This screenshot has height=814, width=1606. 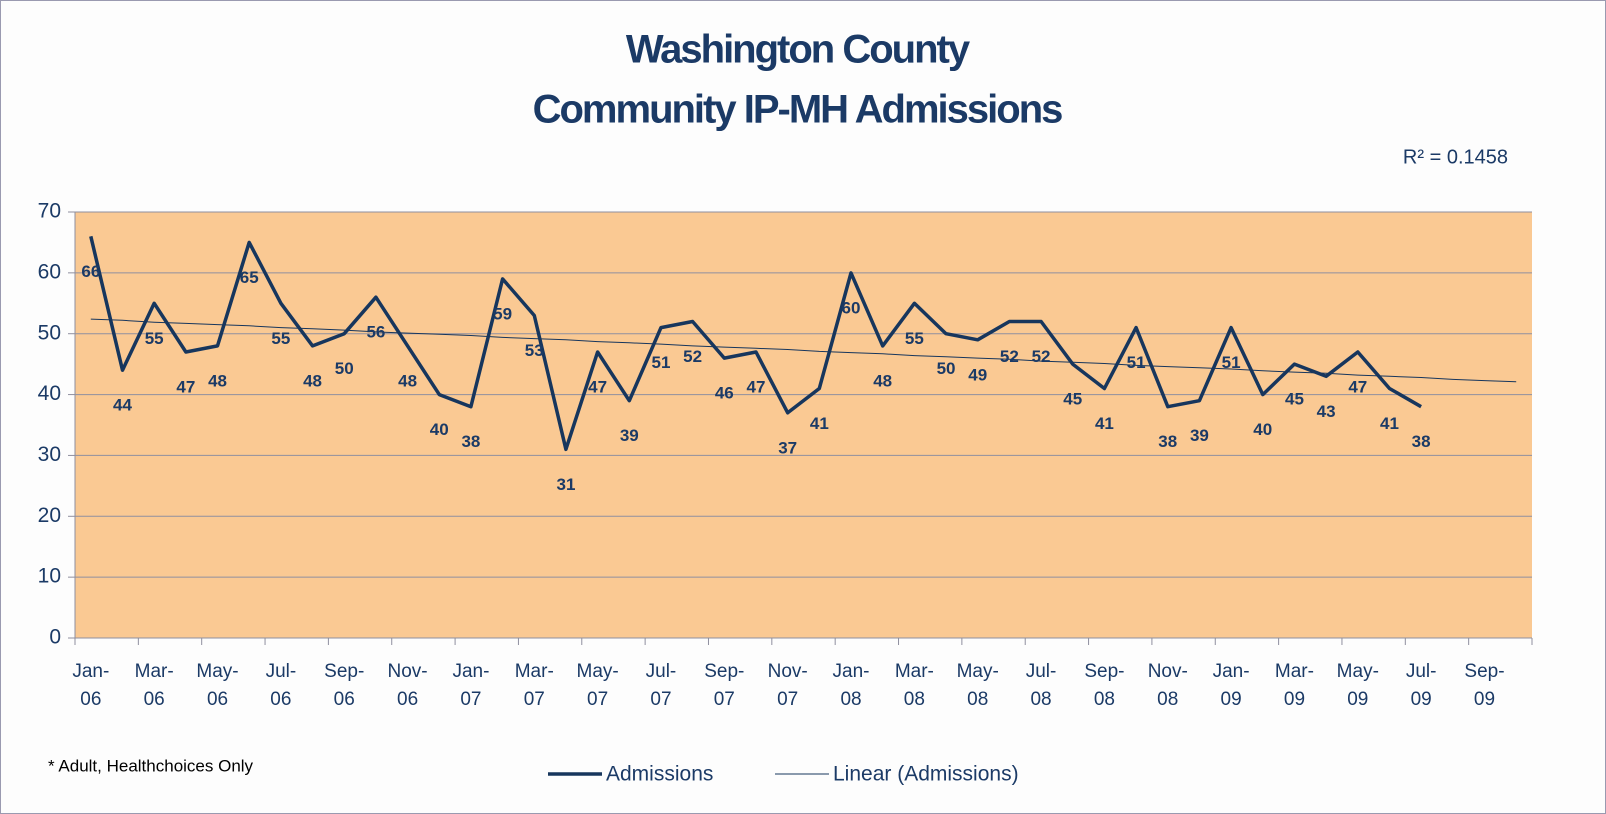 What do you see at coordinates (724, 393) in the screenshot?
I see `data-label: 46` at bounding box center [724, 393].